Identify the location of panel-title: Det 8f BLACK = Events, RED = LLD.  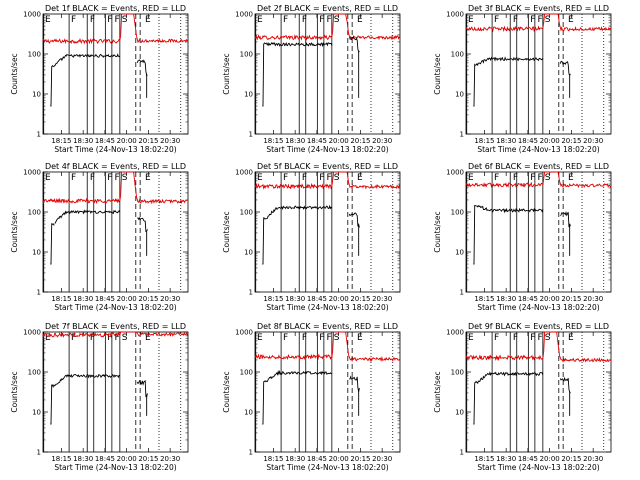
(327, 326).